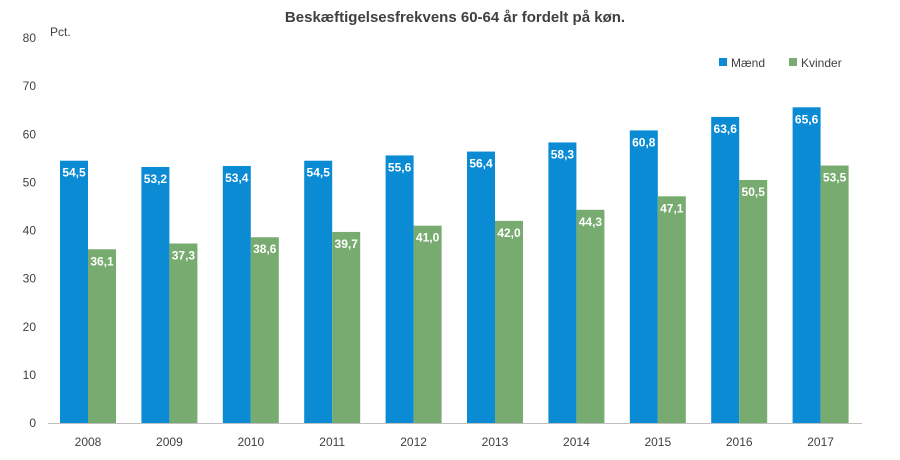 The width and height of the screenshot is (900, 460). I want to click on x-tick-label: 2009, so click(169, 442).